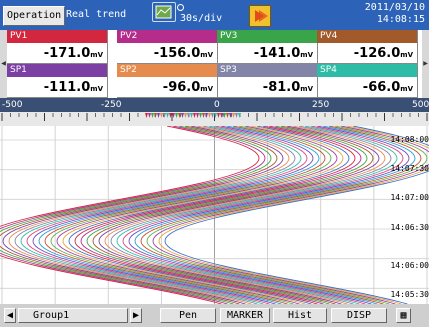 This screenshot has height=327, width=429. Describe the element at coordinates (409, 227) in the screenshot. I see `time-axis-label: 14:06:30` at that location.